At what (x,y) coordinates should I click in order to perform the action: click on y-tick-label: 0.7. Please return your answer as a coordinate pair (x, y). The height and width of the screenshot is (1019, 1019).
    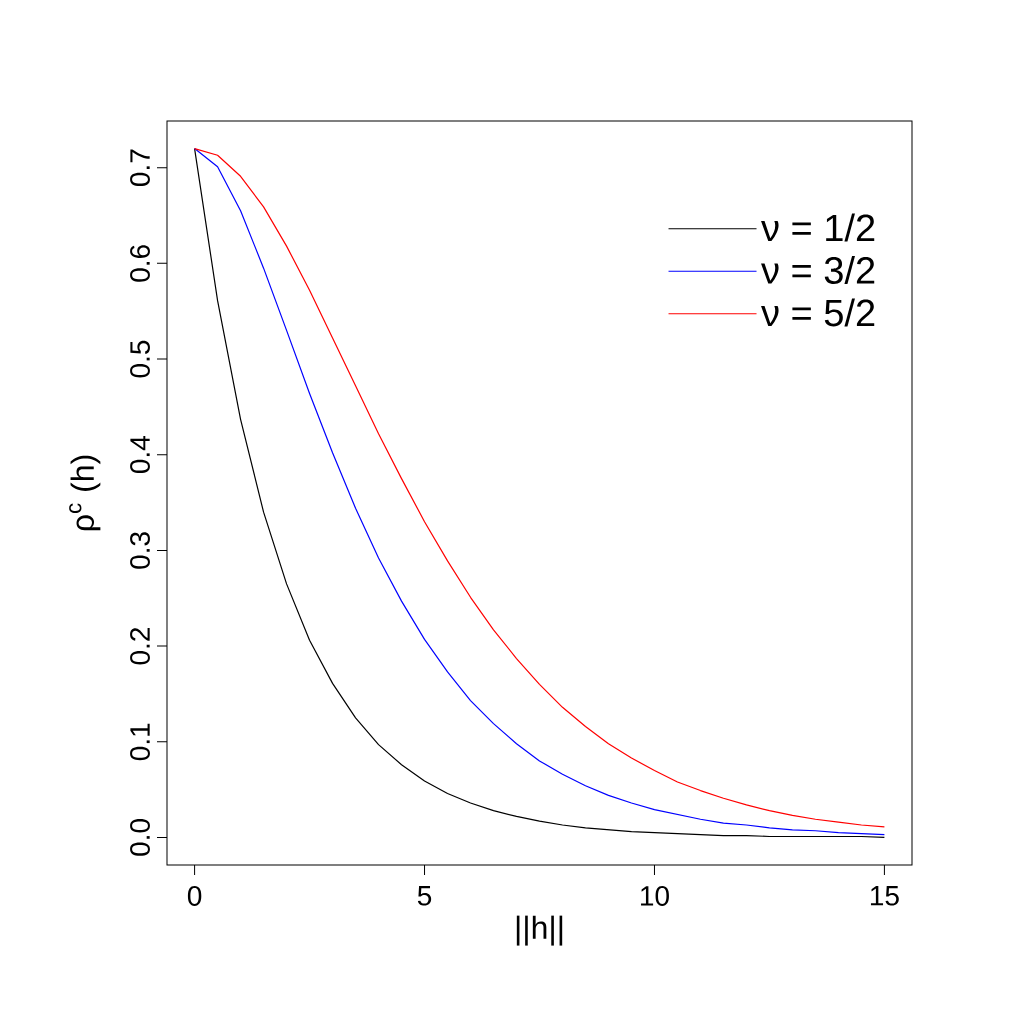
    Looking at the image, I should click on (140, 168).